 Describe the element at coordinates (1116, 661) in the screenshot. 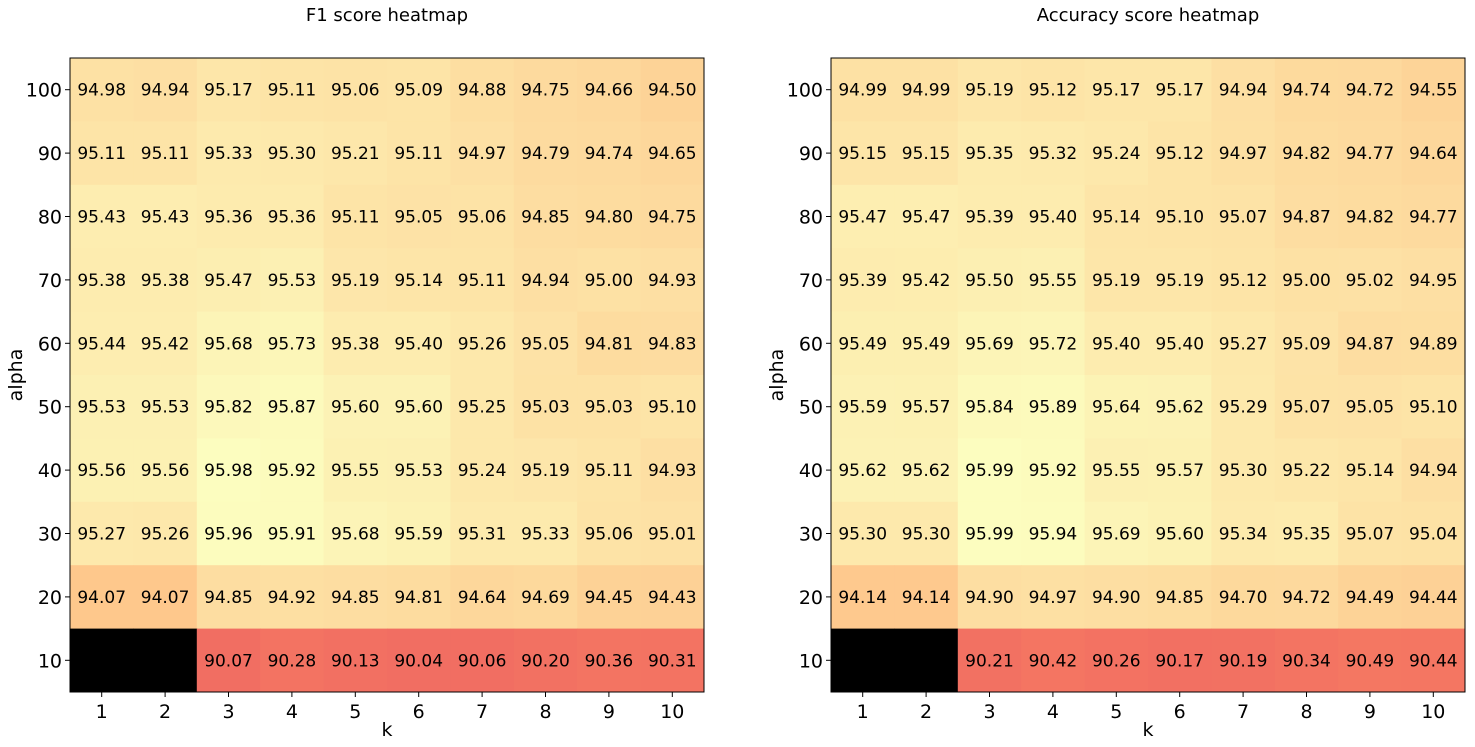

I see `cell-value-label: 90.26` at that location.